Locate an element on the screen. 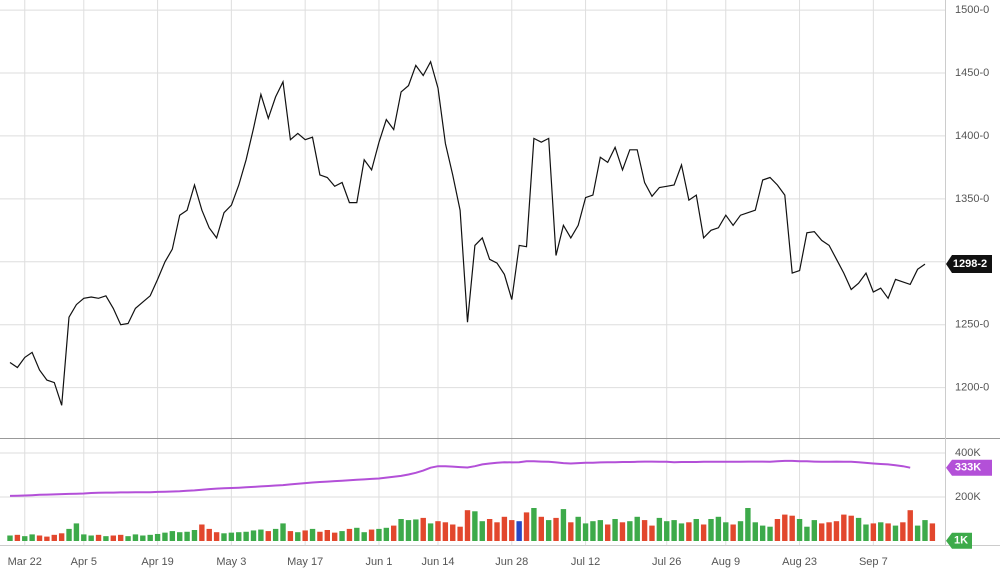  y-tick-label: 400K is located at coordinates (968, 453).